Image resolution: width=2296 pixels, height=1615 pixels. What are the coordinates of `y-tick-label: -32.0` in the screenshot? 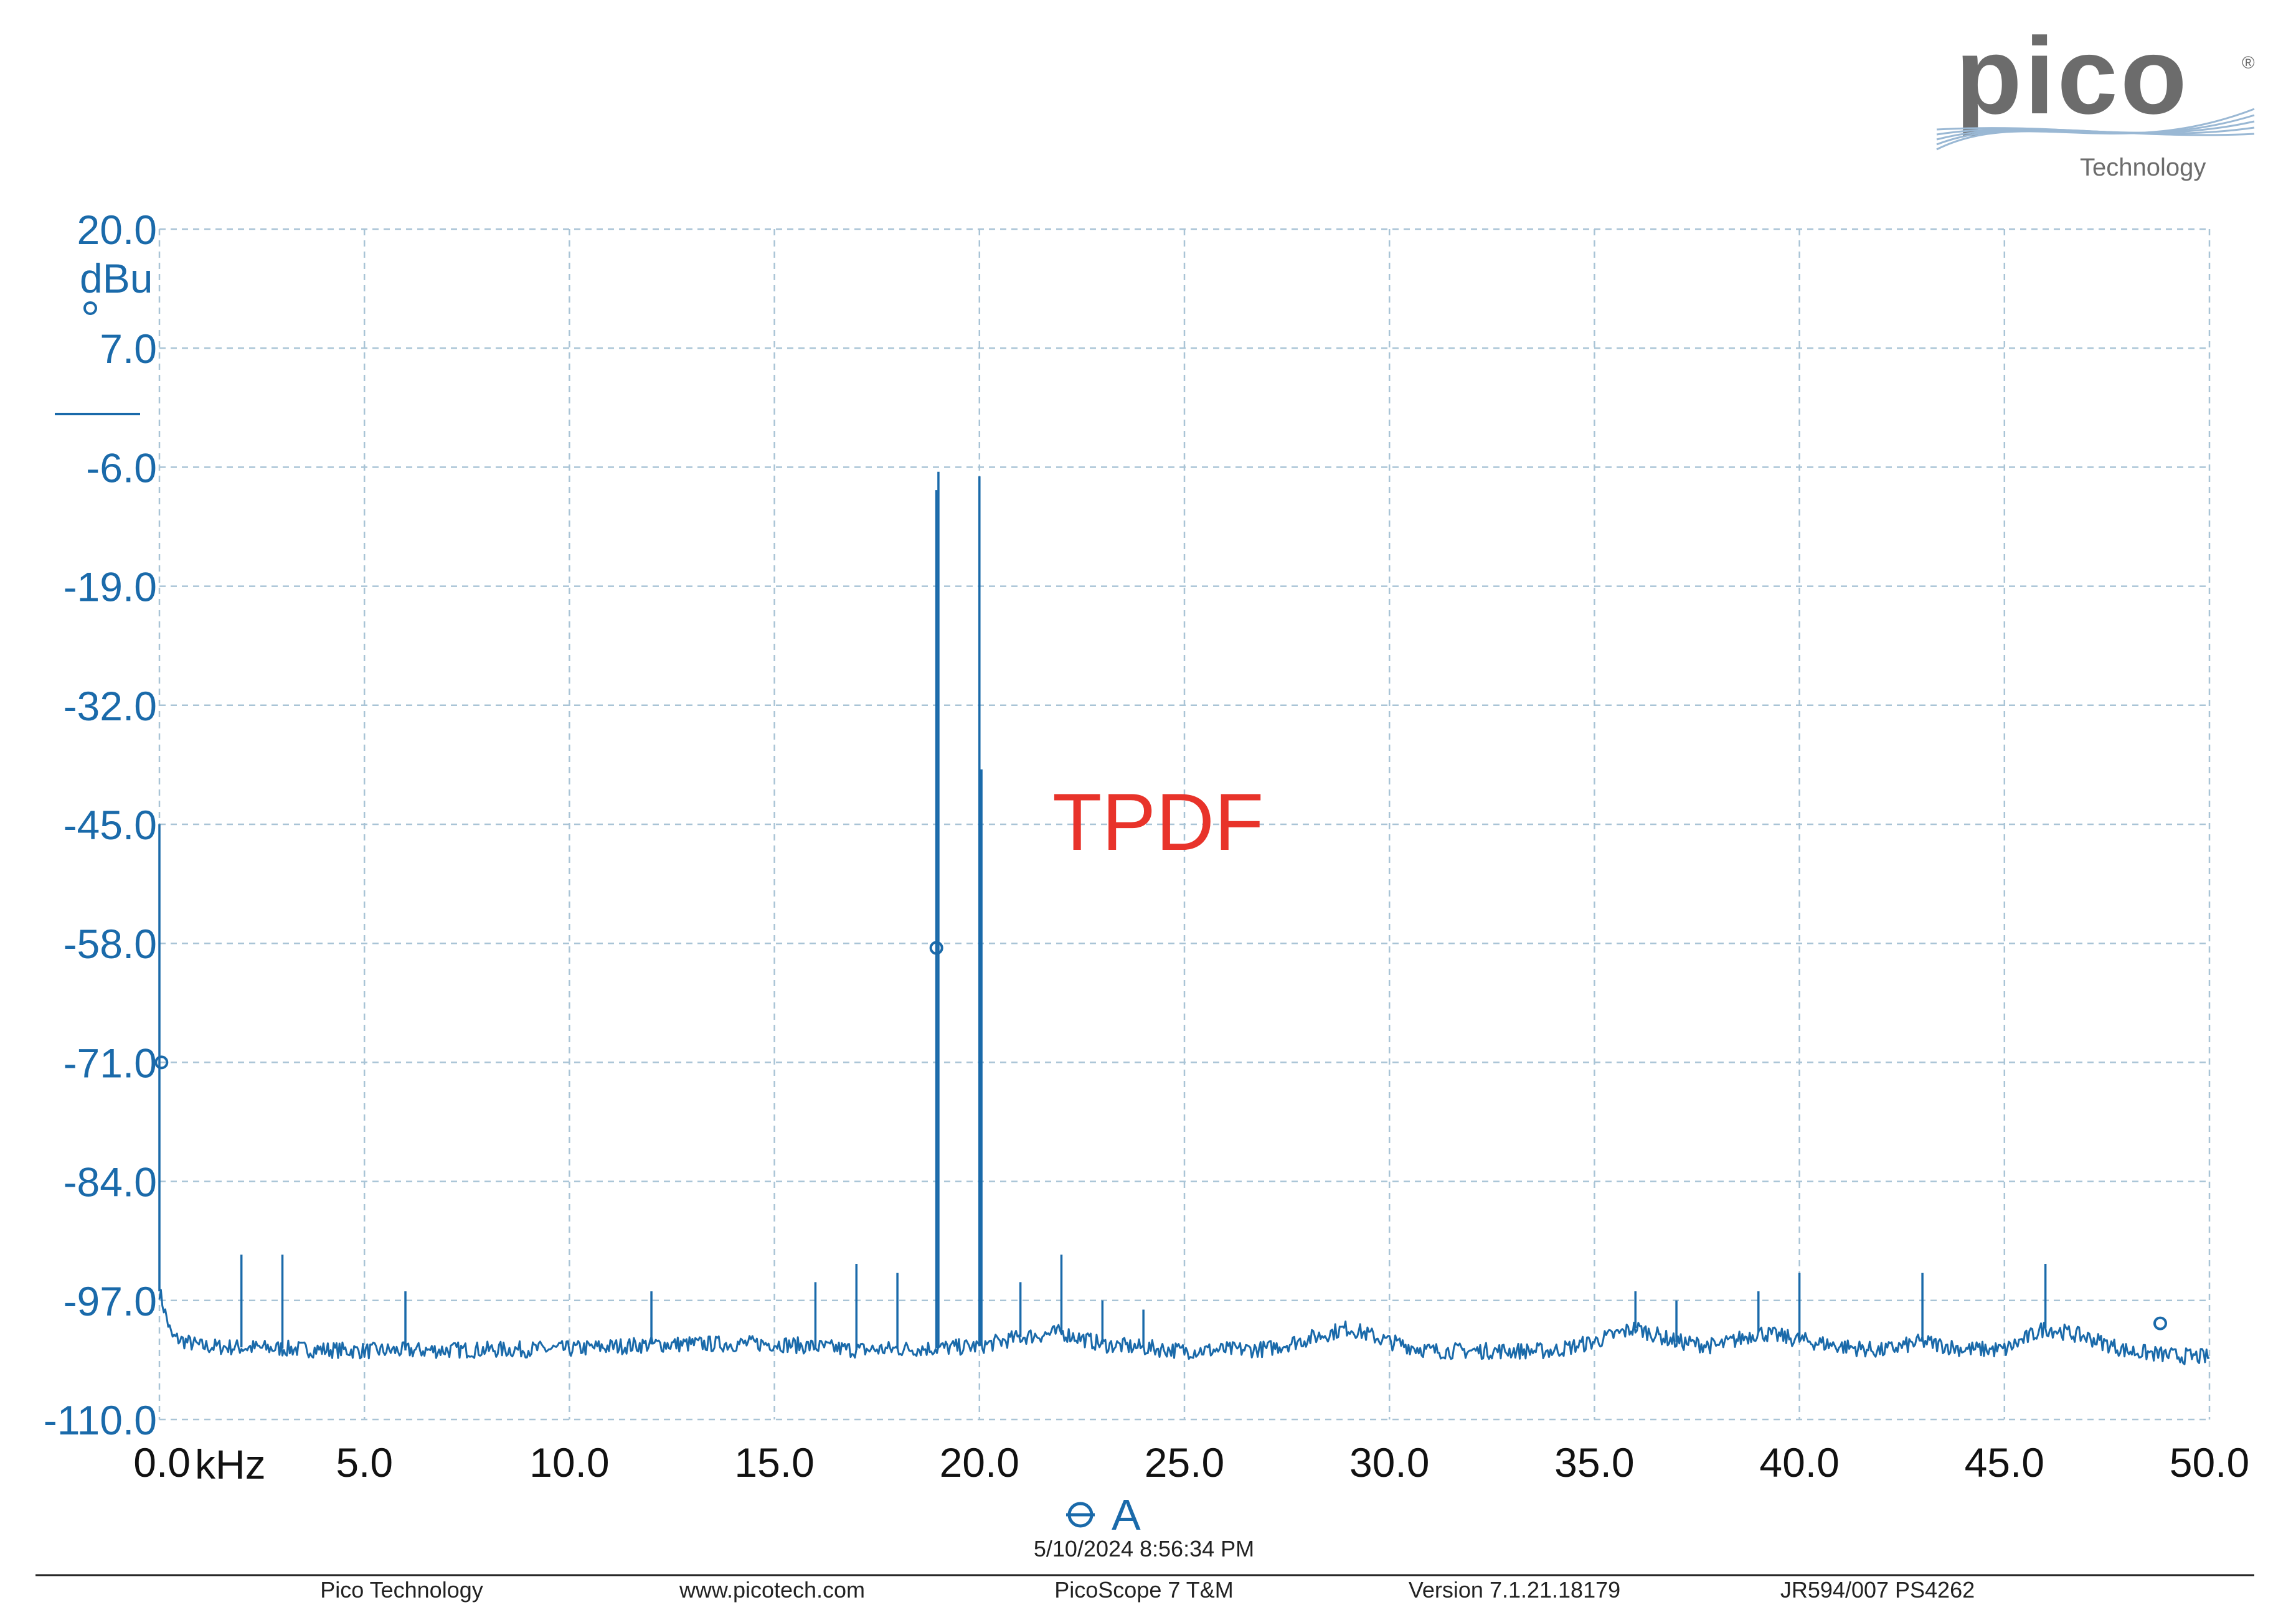 It's located at (111, 706).